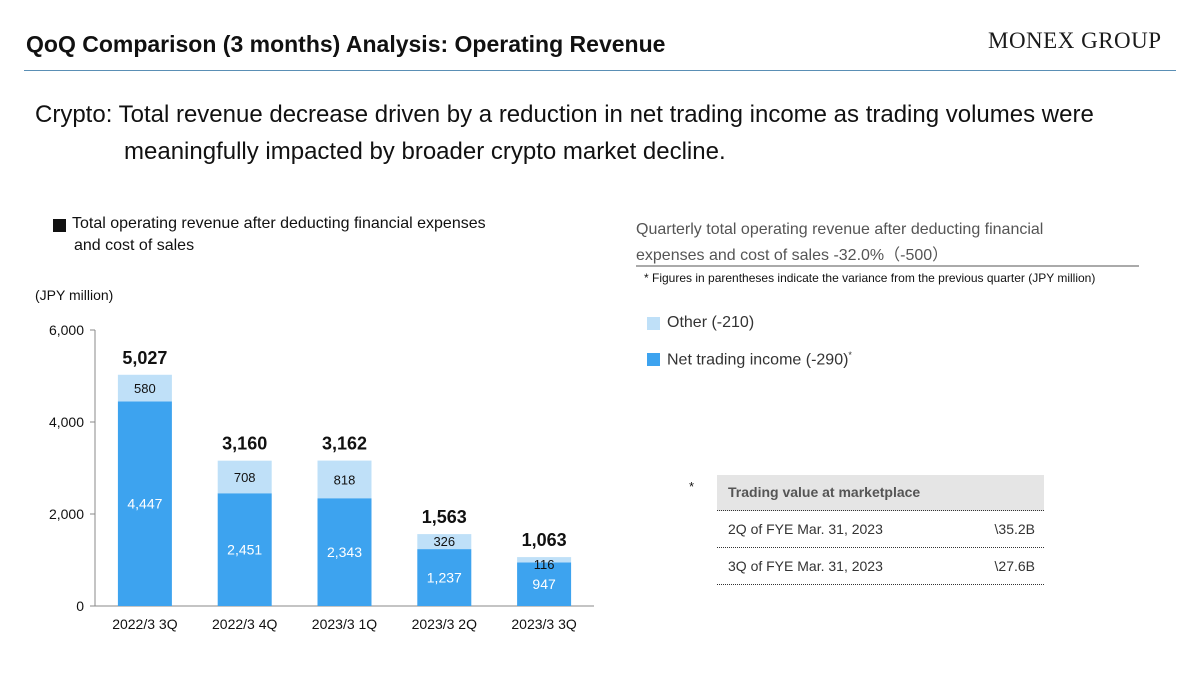  Describe the element at coordinates (144, 624) in the screenshot. I see `x-tick-label: 2022/3 3Q` at that location.